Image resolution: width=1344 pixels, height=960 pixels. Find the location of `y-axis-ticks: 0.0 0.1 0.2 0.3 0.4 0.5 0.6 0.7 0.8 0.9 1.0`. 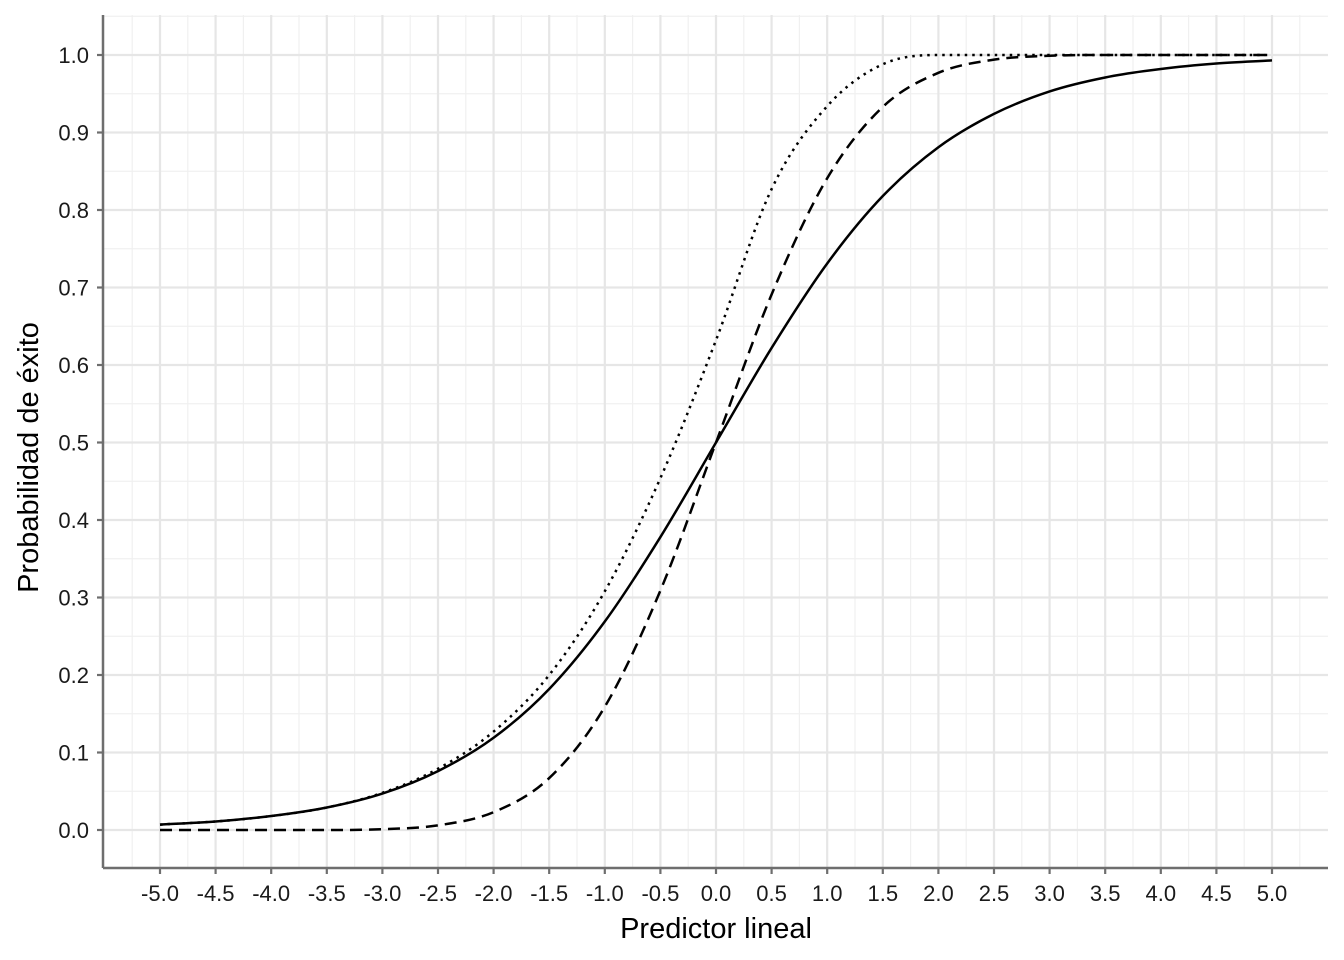

y-axis-ticks: 0.0 0.1 0.2 0.3 0.4 0.5 0.6 0.7 0.8 0.9 1.0 is located at coordinates (80, 443).